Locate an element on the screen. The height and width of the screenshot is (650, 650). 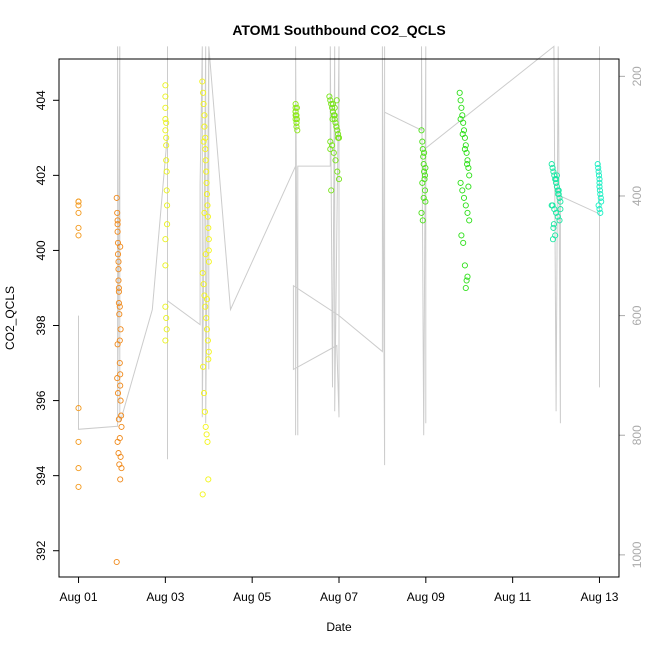
y-tick-label: 396 is located at coordinates (41, 400).